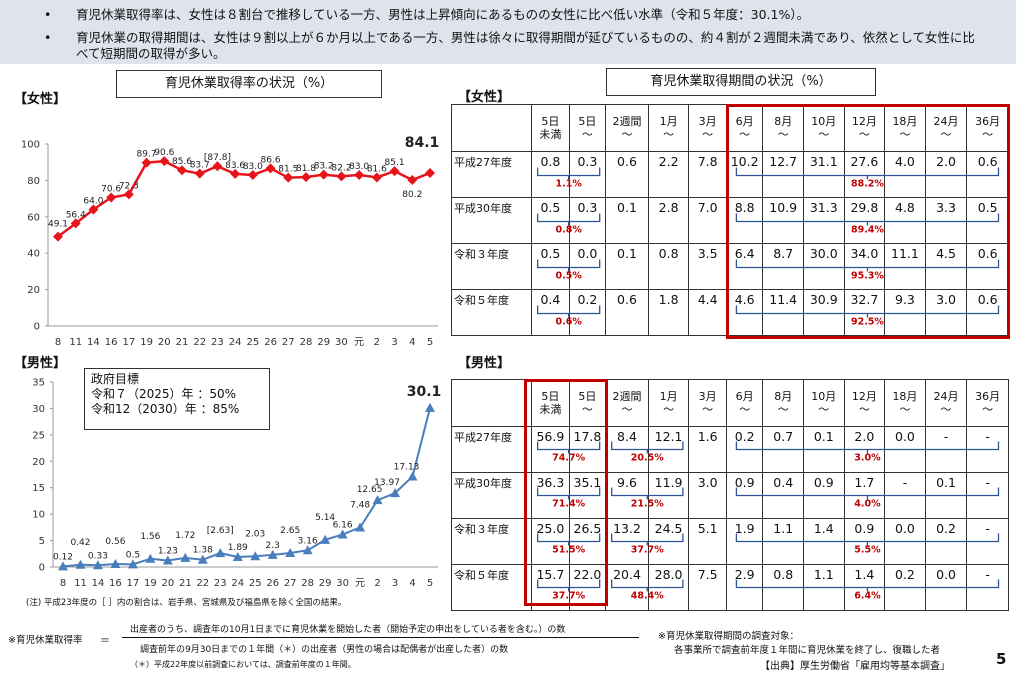  What do you see at coordinates (359, 167) in the screenshot?
I see `data-value-label: 83.0` at bounding box center [359, 167].